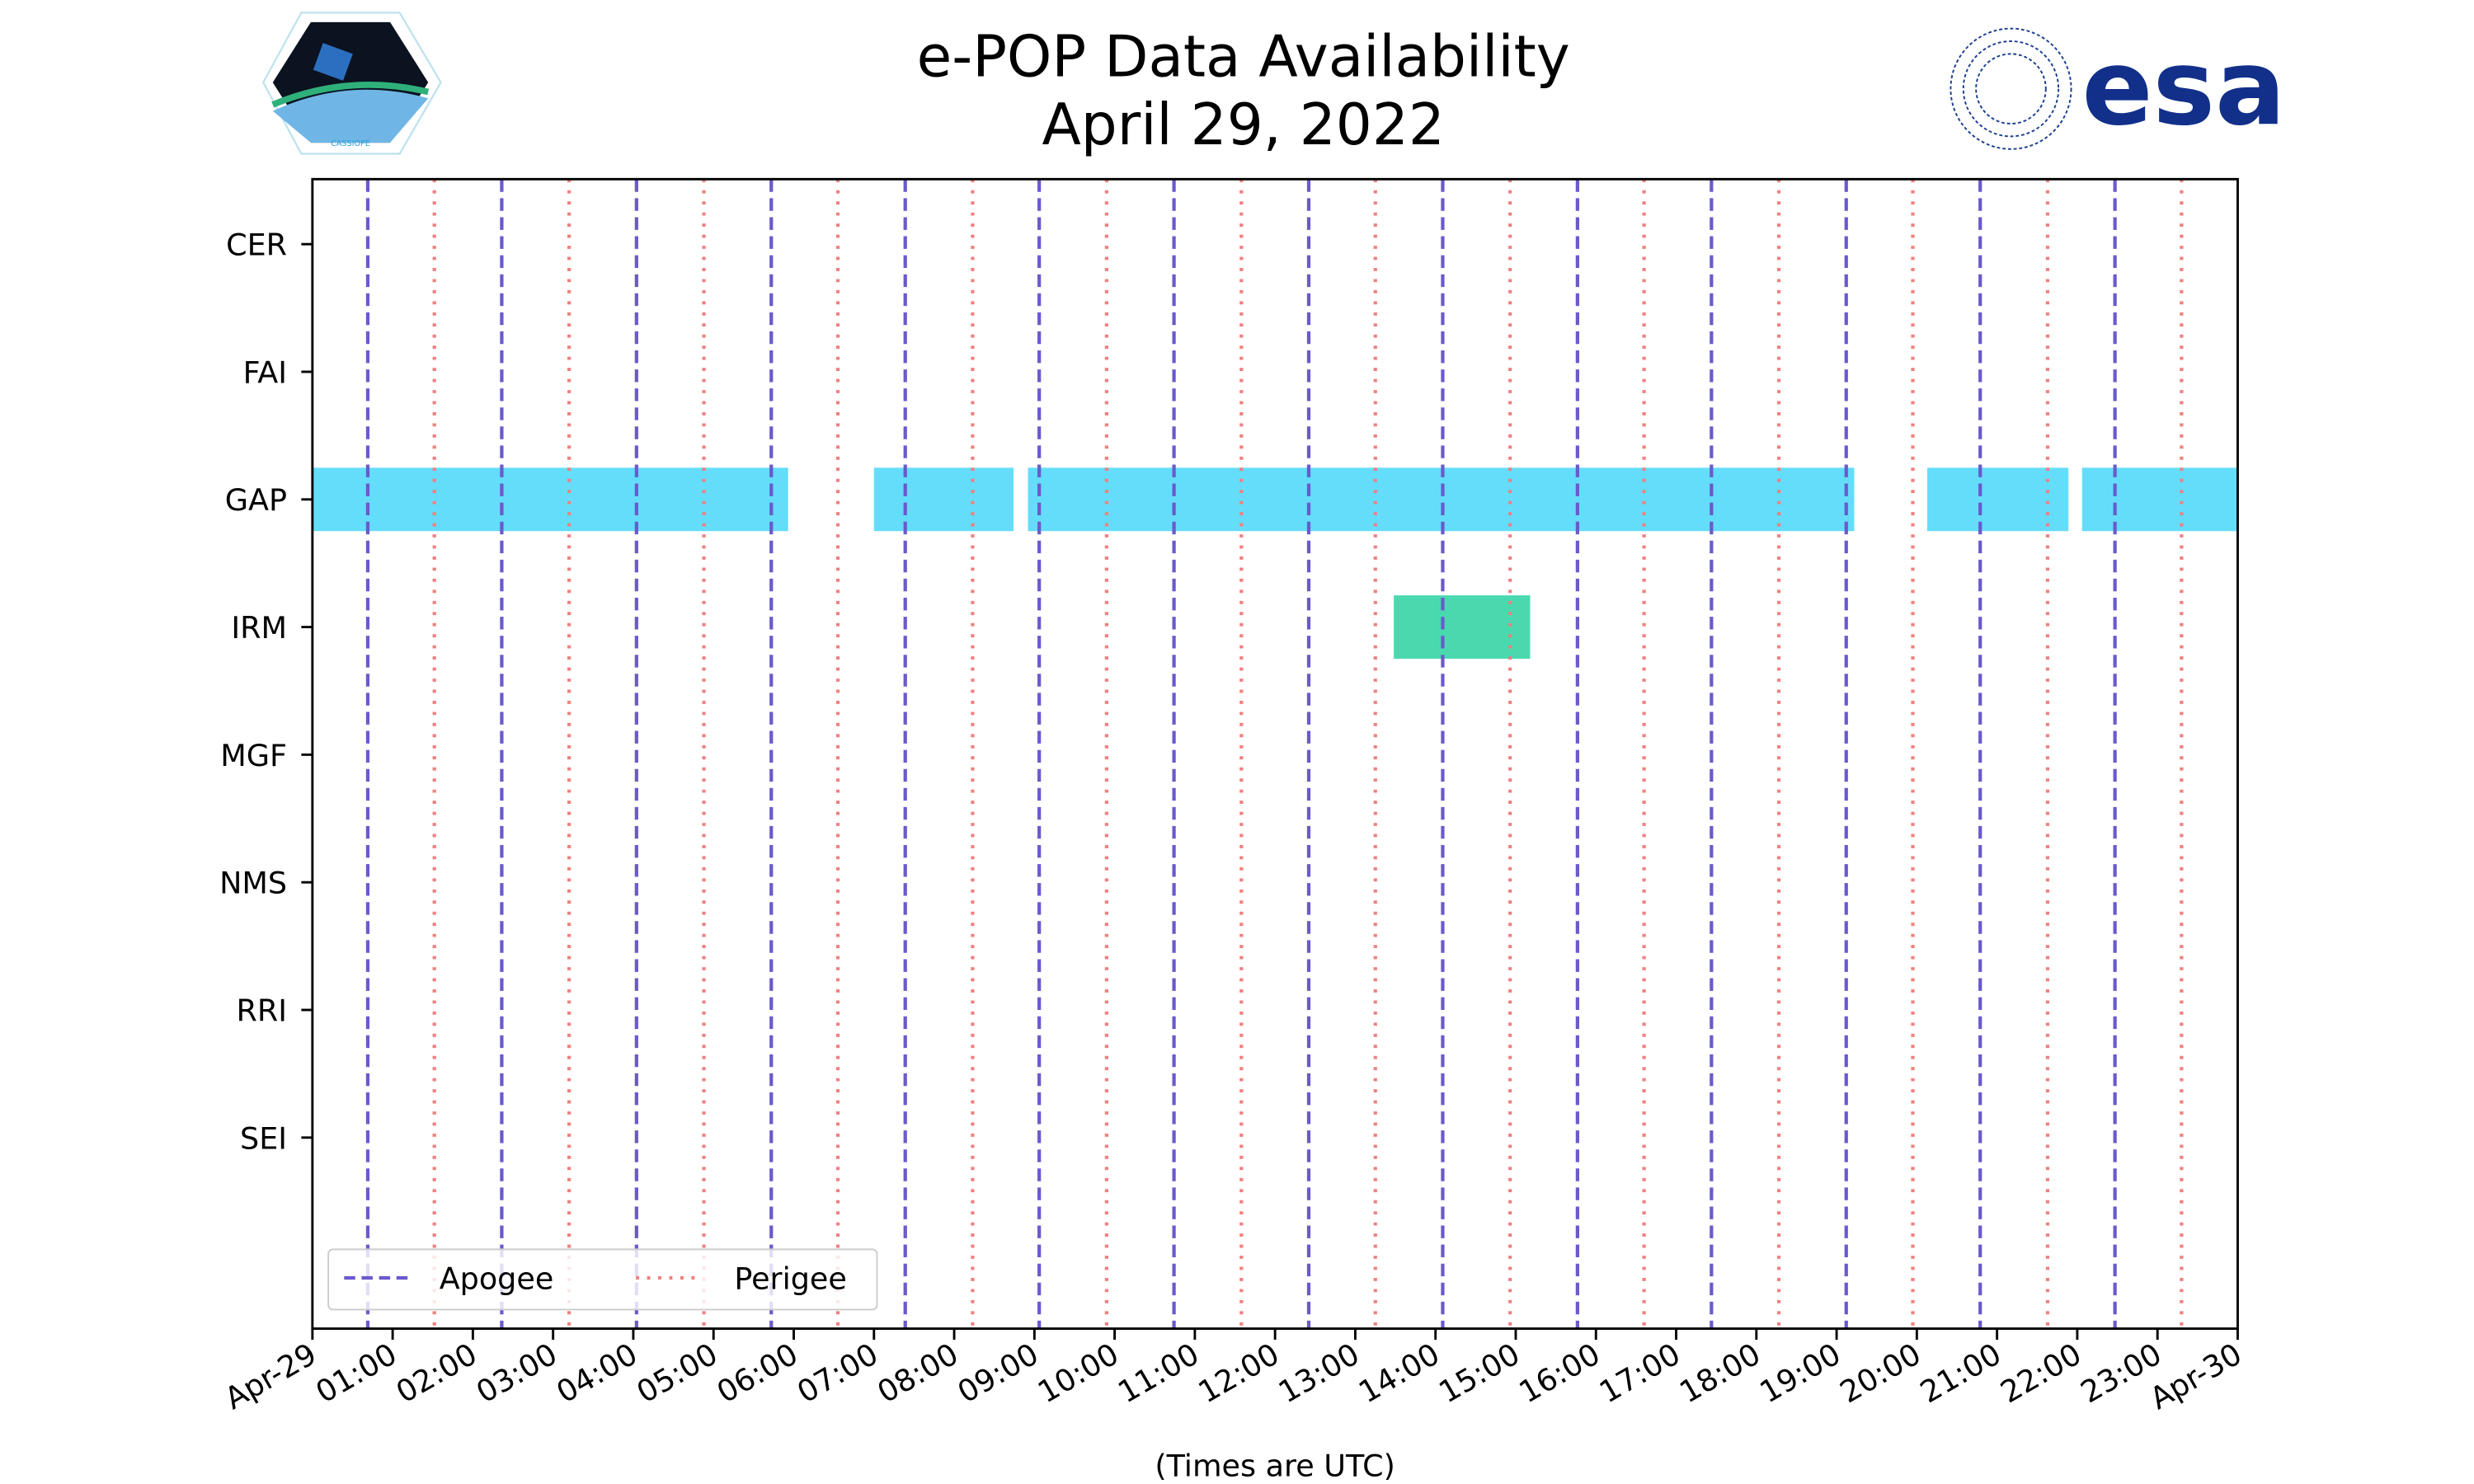 The image size is (2474, 1484). I want to click on x-tick-label: 14:00, so click(1399, 1373).